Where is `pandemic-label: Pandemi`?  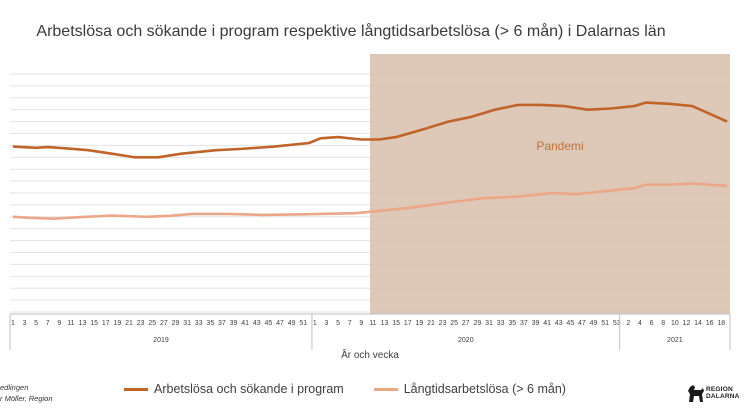
pandemic-label: Pandemi is located at coordinates (559, 146).